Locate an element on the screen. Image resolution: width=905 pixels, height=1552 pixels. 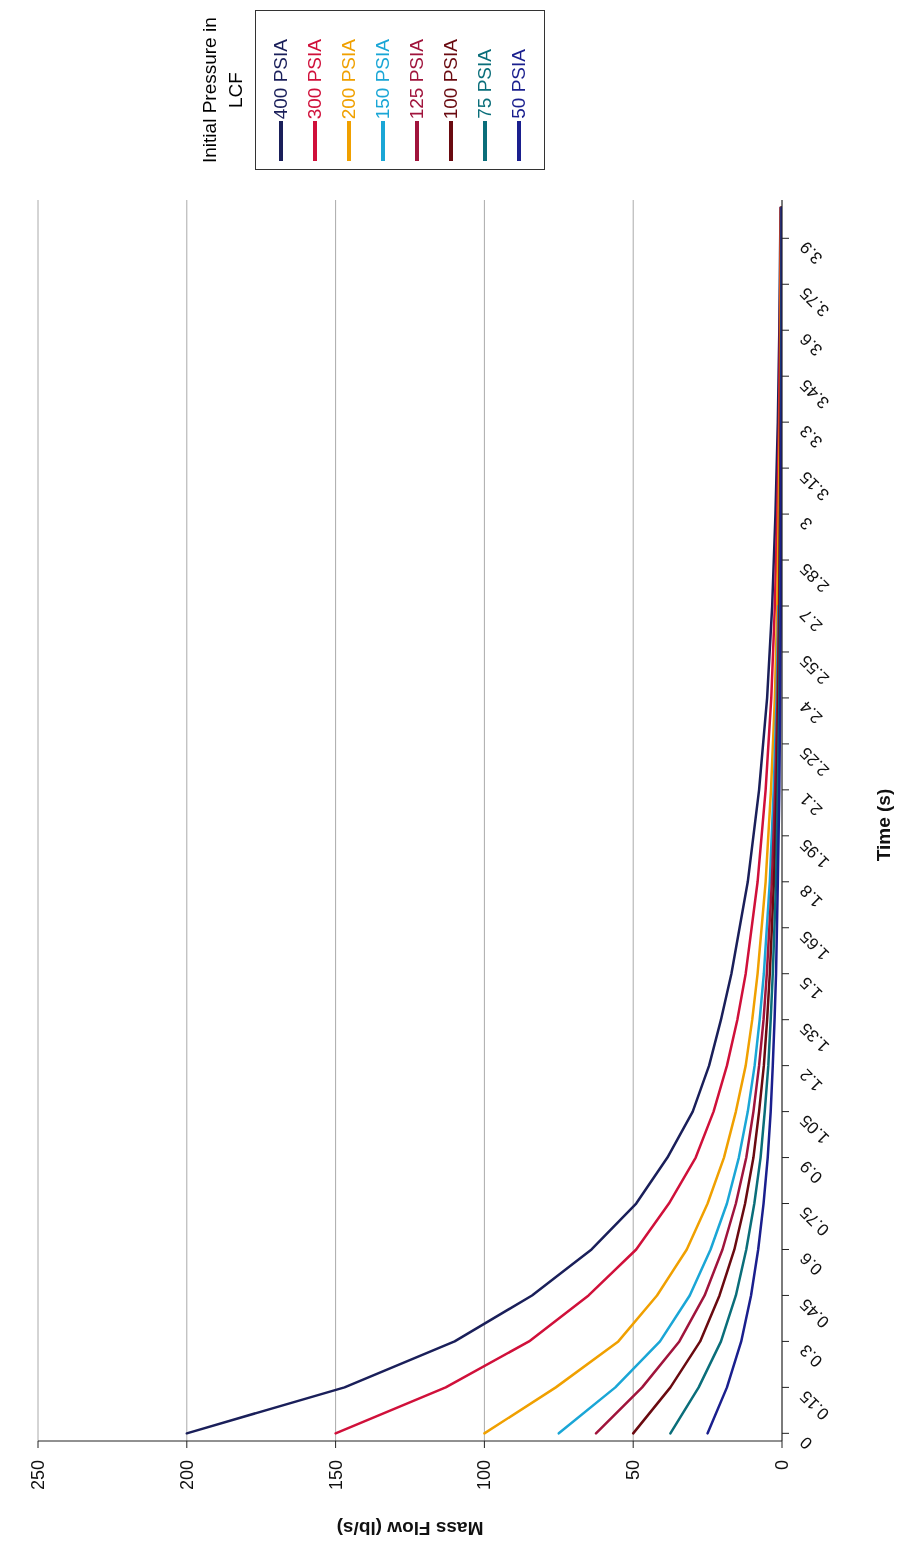
y-tick-label: 2.7 is located at coordinates (811, 620).